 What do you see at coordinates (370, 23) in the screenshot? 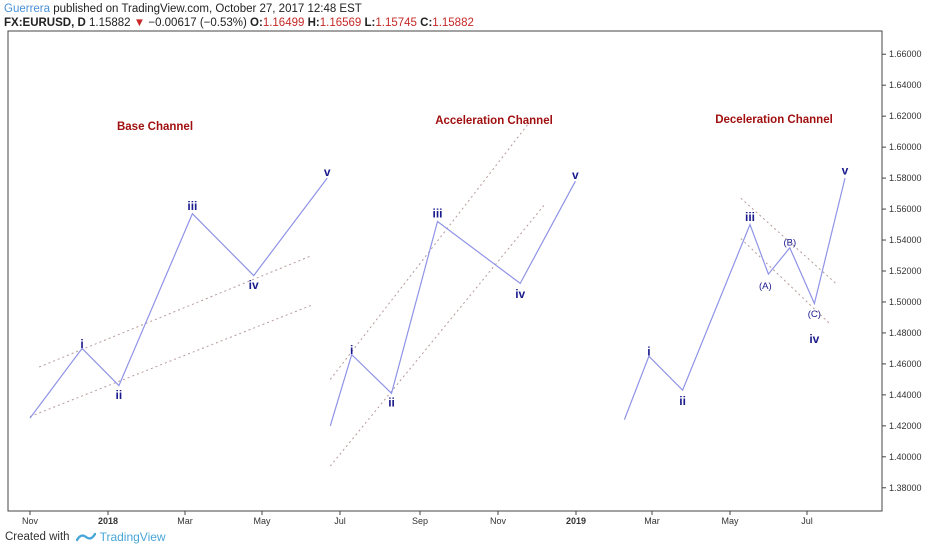
I see `low-label: L:` at bounding box center [370, 23].